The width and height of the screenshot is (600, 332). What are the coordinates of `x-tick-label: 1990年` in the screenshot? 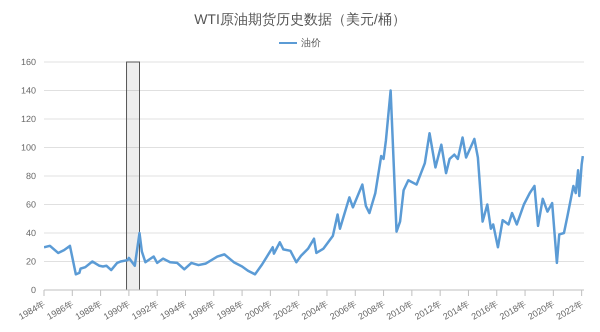 It's located at (117, 310).